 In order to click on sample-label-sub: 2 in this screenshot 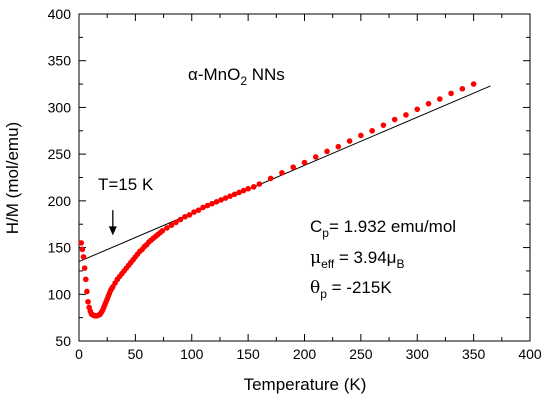, I will do `click(243, 81)`.